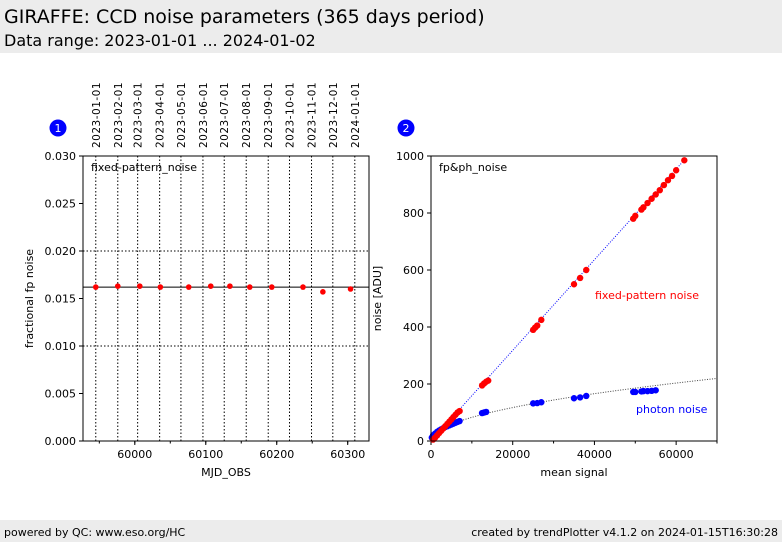 This screenshot has height=542, width=782. I want to click on date-tick-label: 2023-10-01, so click(291, 115).